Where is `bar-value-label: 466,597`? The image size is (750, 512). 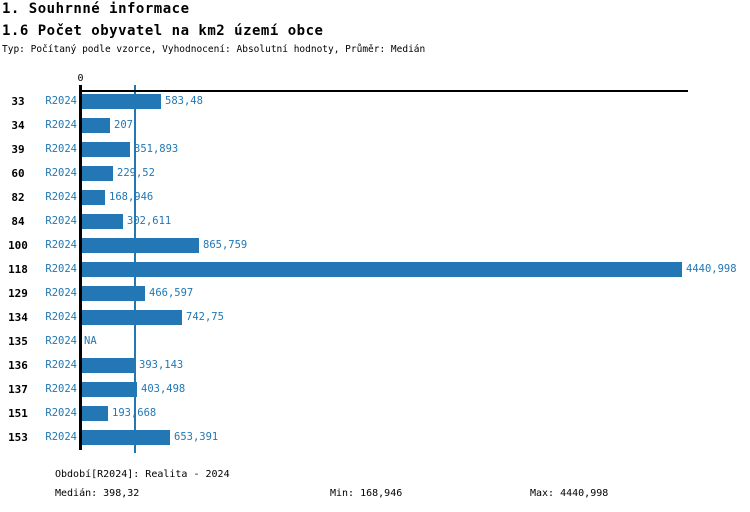 bar-value-label: 466,597 is located at coordinates (171, 293).